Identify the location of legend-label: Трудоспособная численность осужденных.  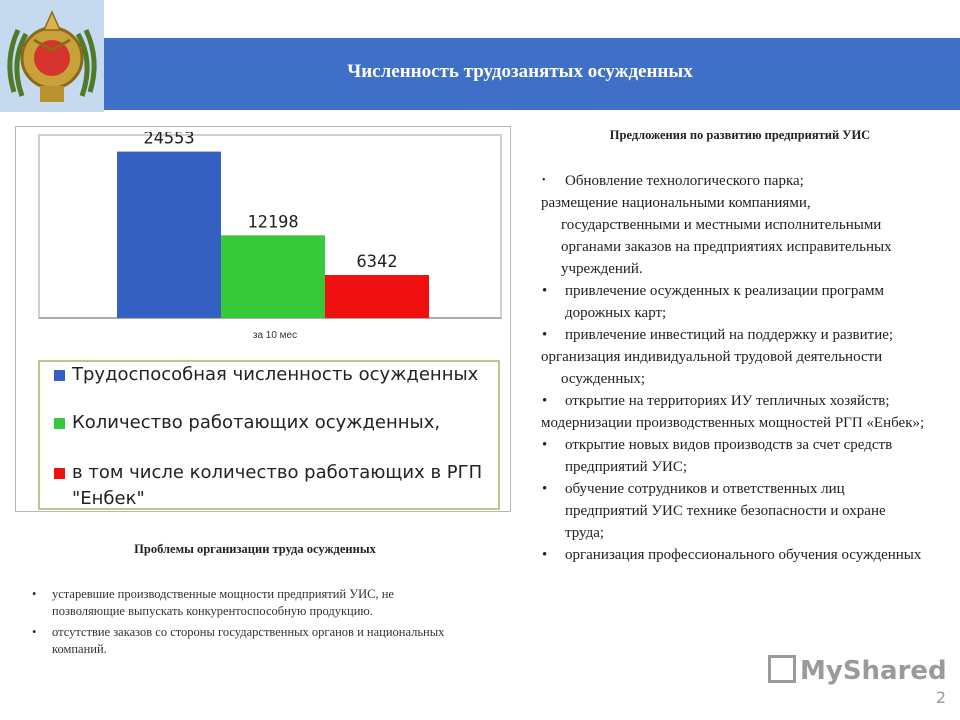
(275, 374).